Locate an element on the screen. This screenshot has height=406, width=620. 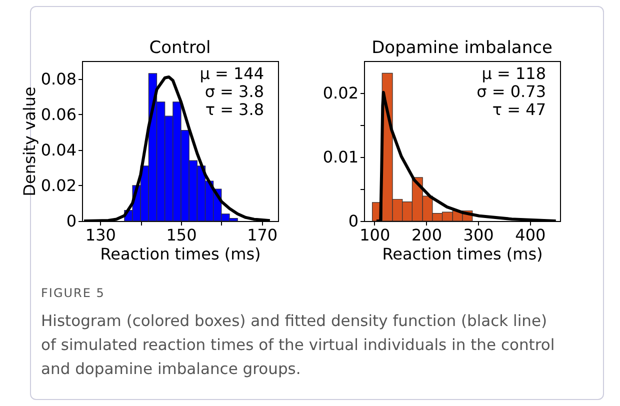
y-axis-title: Density value is located at coordinates (29, 141).